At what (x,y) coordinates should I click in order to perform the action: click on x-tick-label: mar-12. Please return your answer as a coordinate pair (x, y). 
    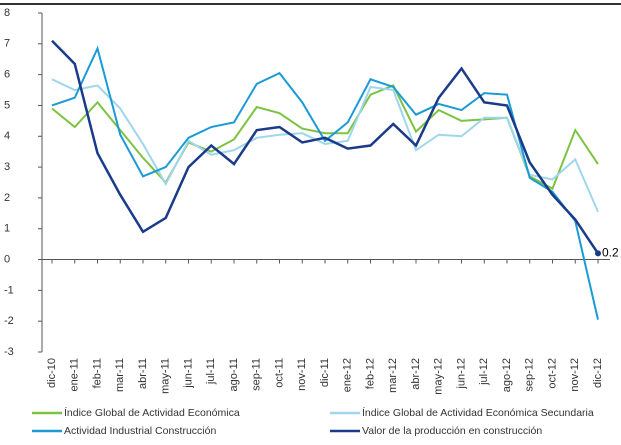
    Looking at the image, I should click on (393, 375).